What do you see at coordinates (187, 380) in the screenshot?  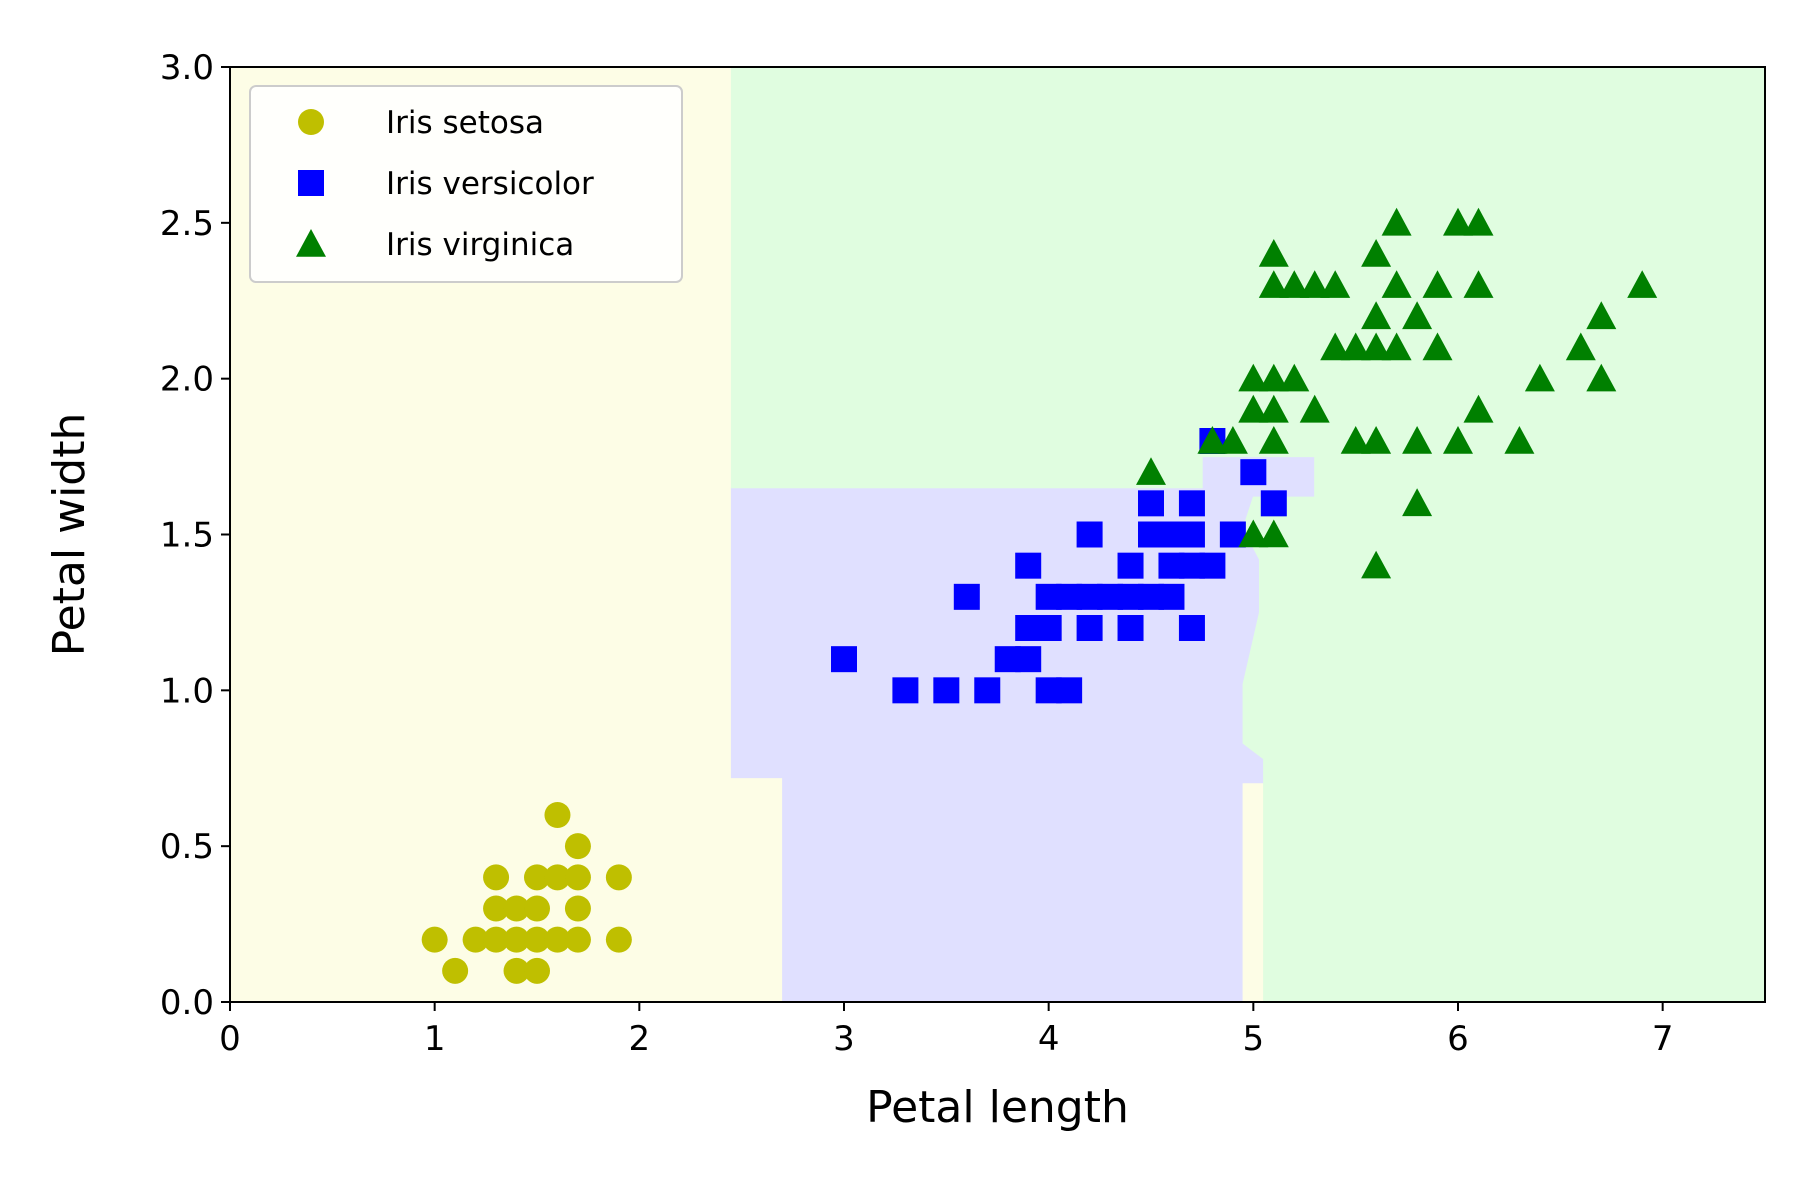 I see `y-tick-label: 2.0` at bounding box center [187, 380].